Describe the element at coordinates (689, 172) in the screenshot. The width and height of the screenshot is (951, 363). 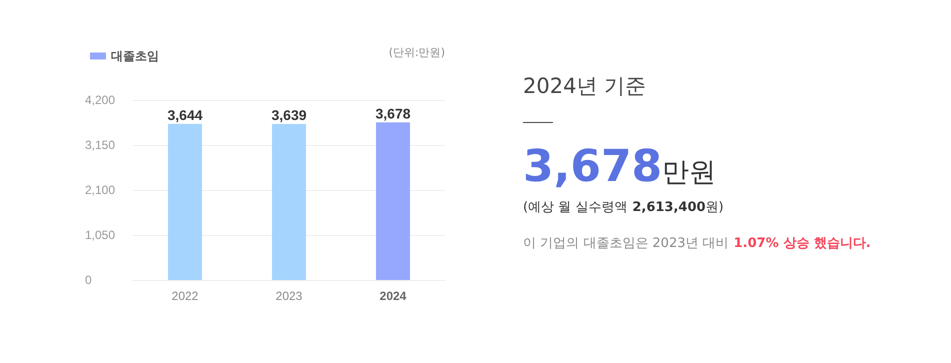
I see `text: 만원` at that location.